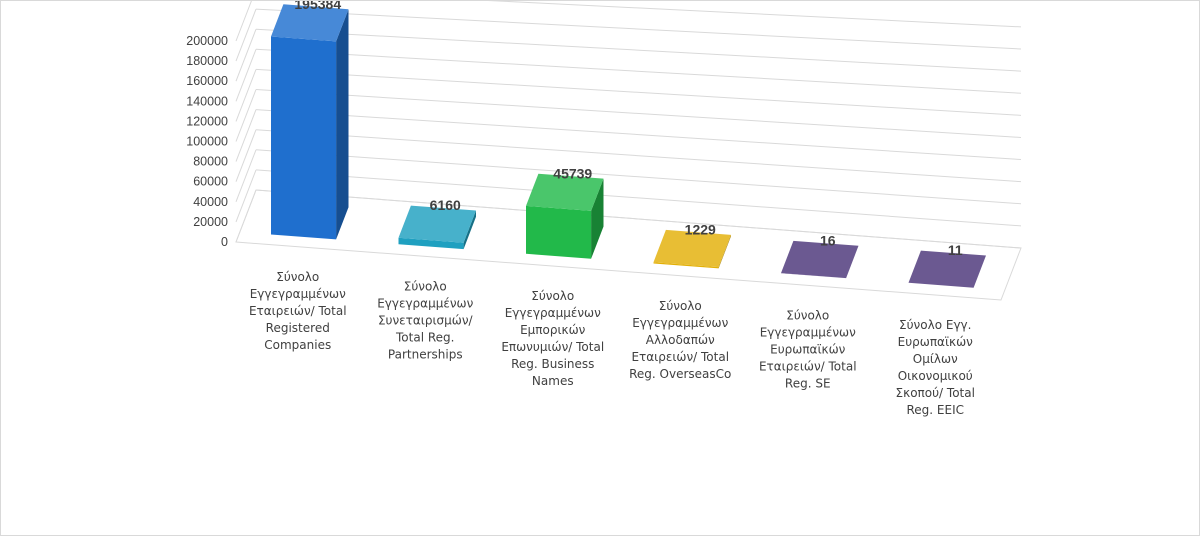  What do you see at coordinates (553, 330) in the screenshot?
I see `category-label-line: Εμπορικών` at bounding box center [553, 330].